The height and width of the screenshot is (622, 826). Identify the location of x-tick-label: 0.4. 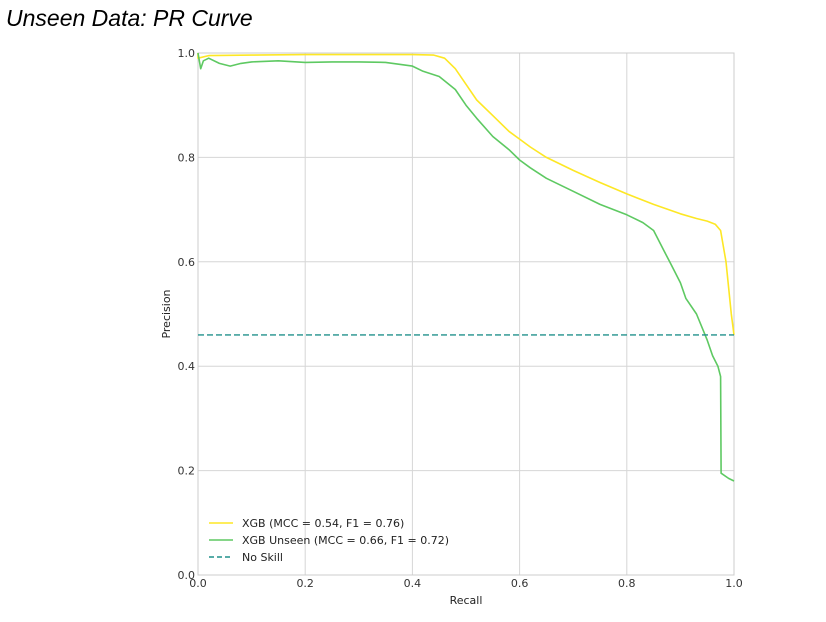
(413, 583).